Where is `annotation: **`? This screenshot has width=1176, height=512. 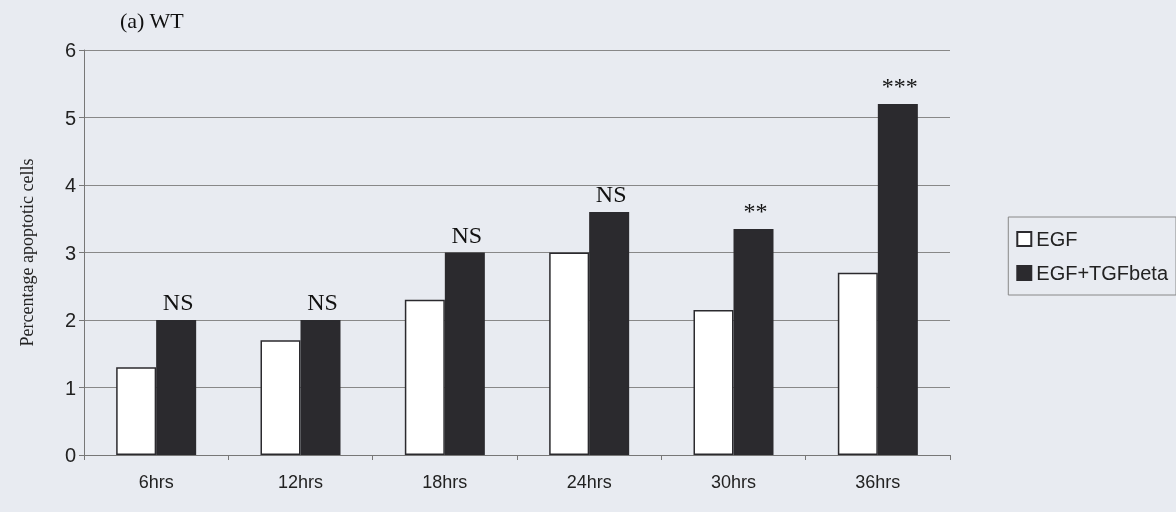
annotation: ** is located at coordinates (755, 210).